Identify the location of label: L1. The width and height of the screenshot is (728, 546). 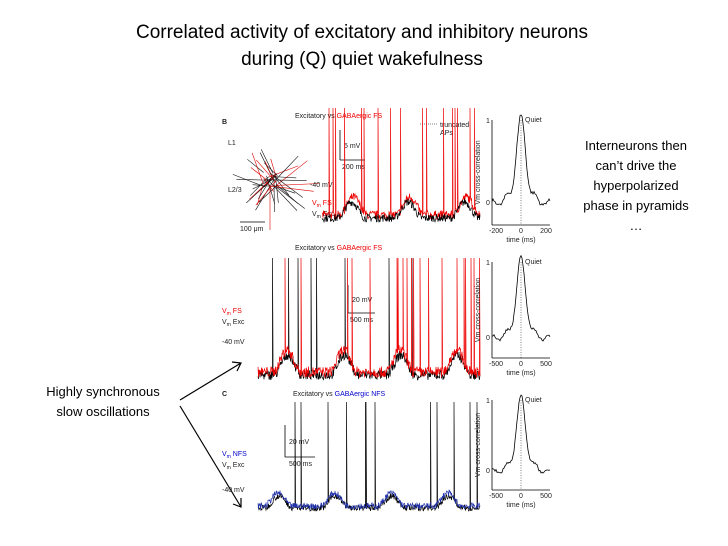
(232, 143).